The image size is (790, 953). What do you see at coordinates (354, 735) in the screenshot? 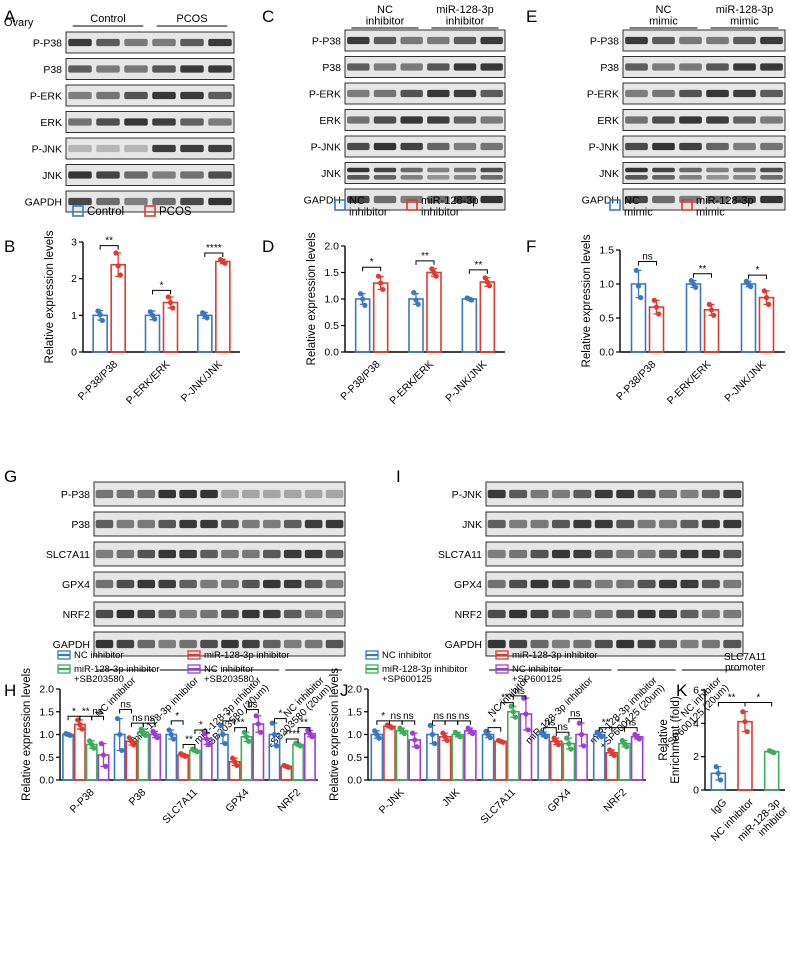
I see `text-line: 1.0` at bounding box center [354, 735].